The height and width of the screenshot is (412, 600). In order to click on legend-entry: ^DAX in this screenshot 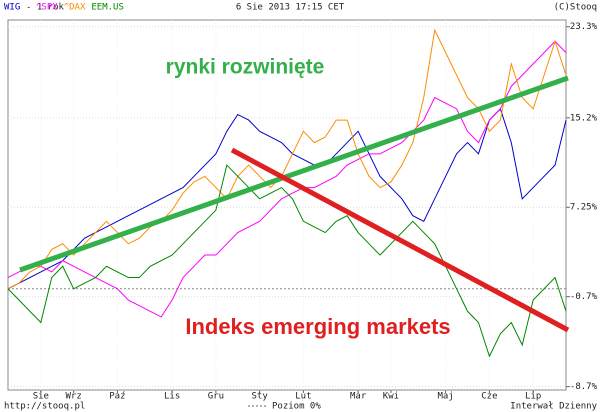, I will do `click(75, 8)`.